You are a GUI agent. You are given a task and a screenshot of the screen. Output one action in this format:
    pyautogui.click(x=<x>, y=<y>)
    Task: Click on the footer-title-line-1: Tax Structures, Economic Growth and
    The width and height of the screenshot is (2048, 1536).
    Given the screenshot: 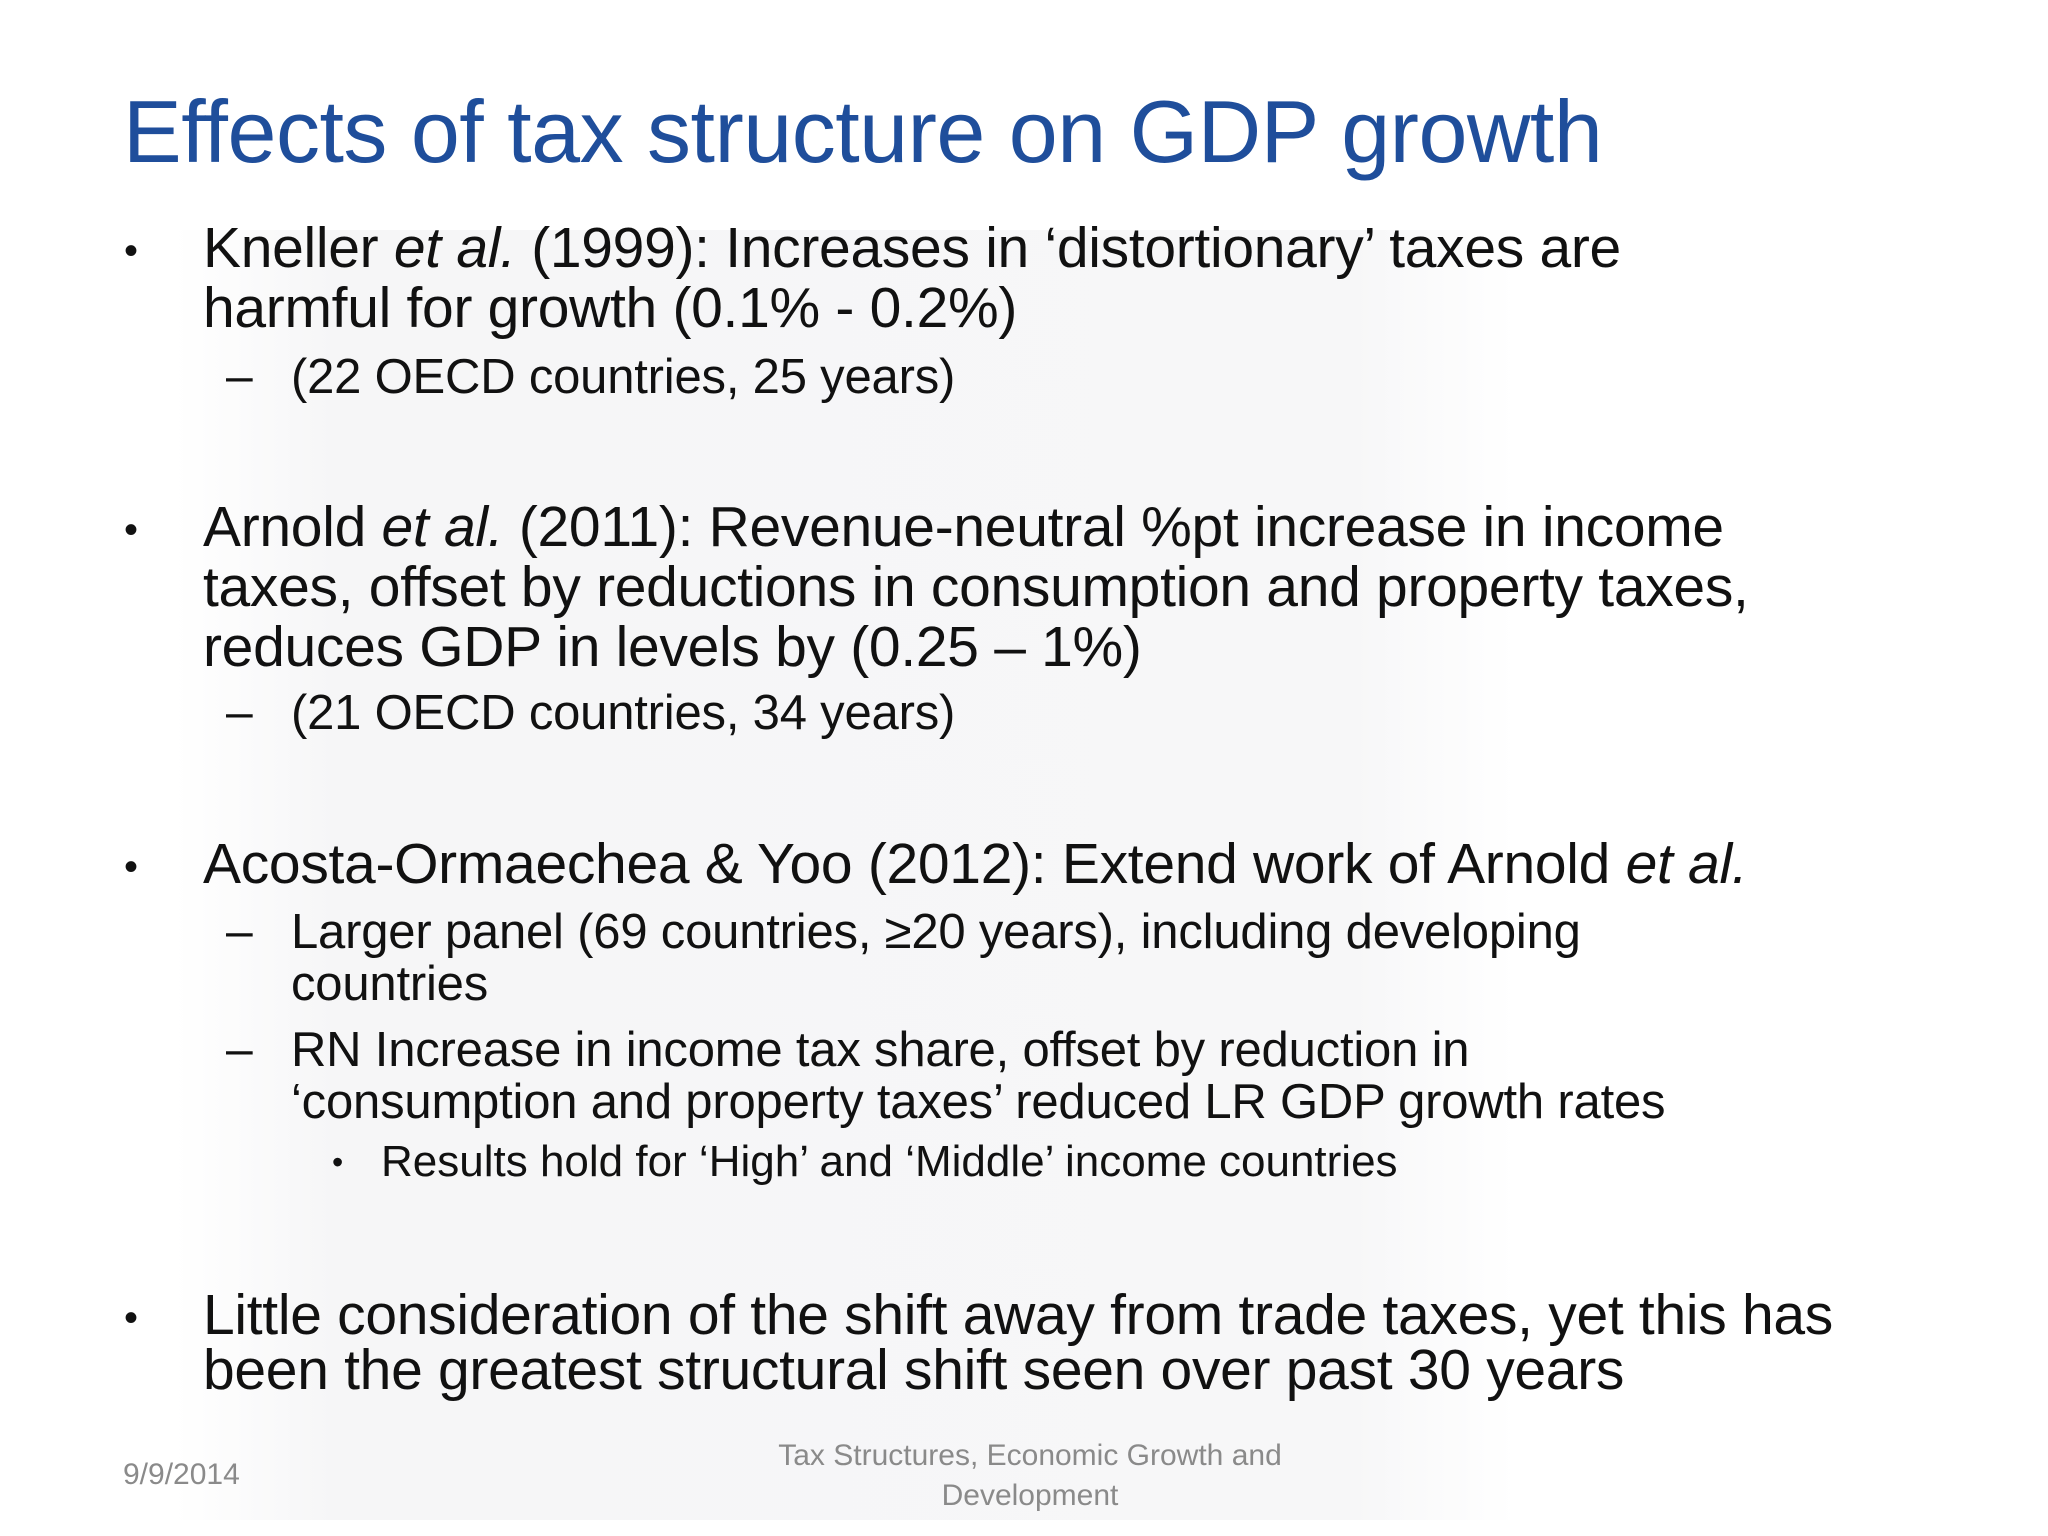 What is the action you would take?
    pyautogui.click(x=1030, y=1455)
    